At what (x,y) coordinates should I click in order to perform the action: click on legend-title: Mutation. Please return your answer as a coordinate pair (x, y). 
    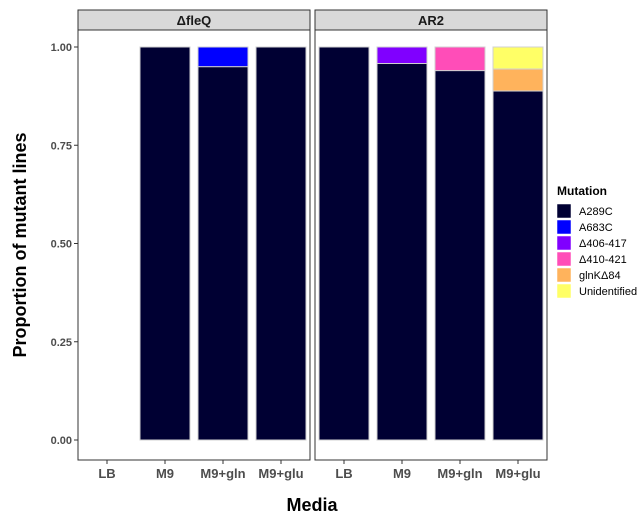
    Looking at the image, I should click on (582, 191).